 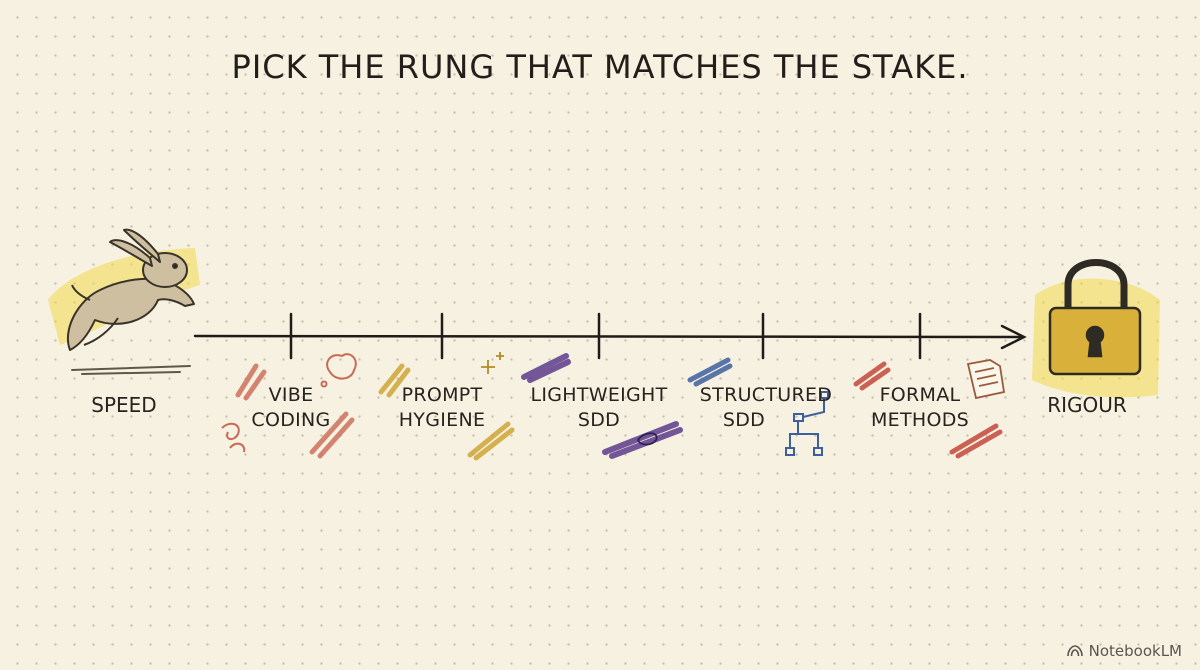 What do you see at coordinates (291, 408) in the screenshot?
I see `rung-label-vibe-coding: VIBE CODING` at bounding box center [291, 408].